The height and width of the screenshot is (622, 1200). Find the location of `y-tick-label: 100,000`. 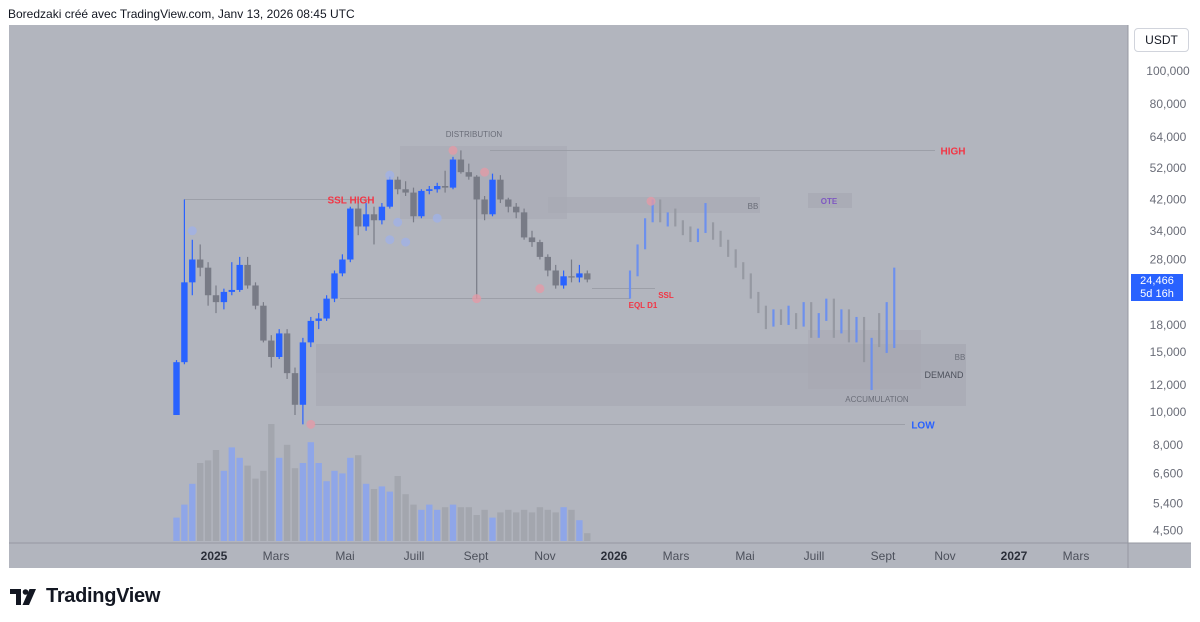

y-tick-label: 100,000 is located at coordinates (1168, 71).